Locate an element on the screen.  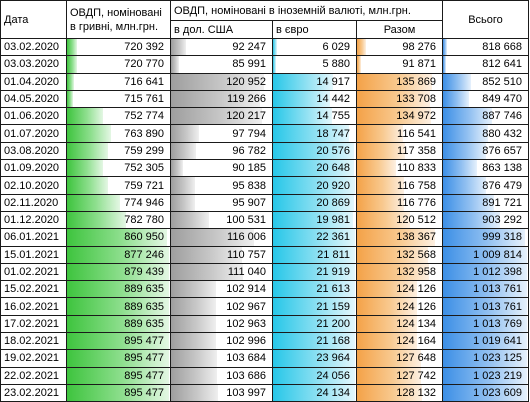
cell-date: 18.02.2021 is located at coordinates (33, 341).